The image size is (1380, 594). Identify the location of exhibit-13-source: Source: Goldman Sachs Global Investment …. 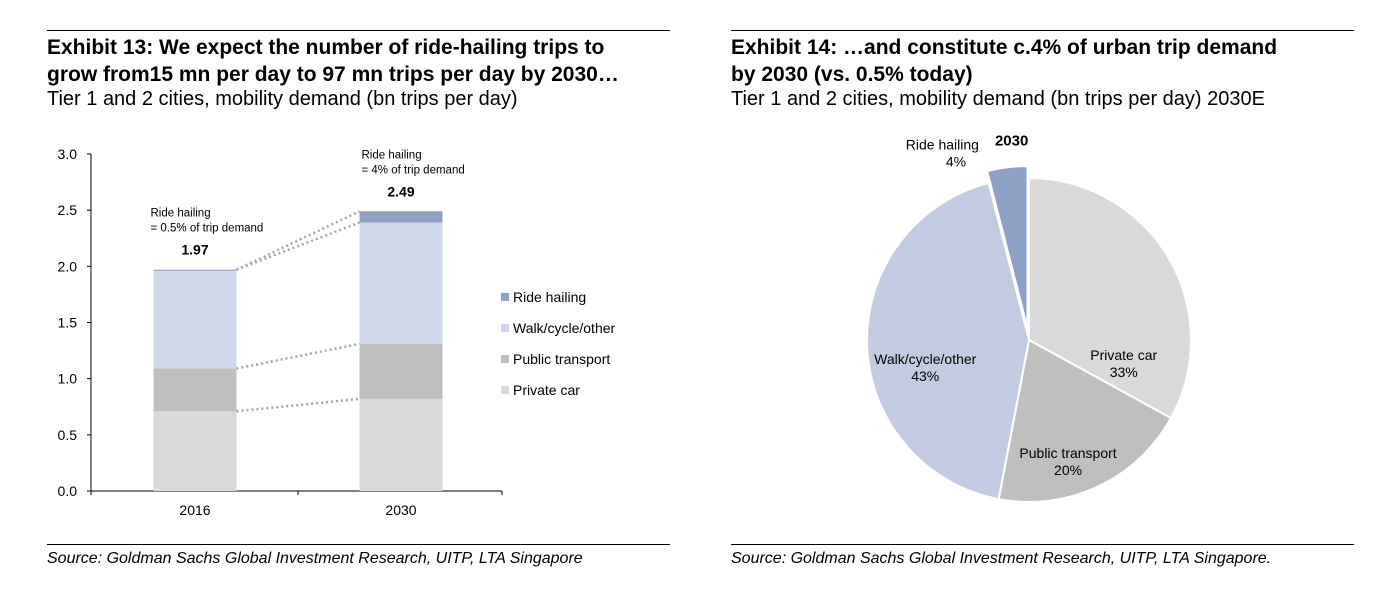
(315, 558).